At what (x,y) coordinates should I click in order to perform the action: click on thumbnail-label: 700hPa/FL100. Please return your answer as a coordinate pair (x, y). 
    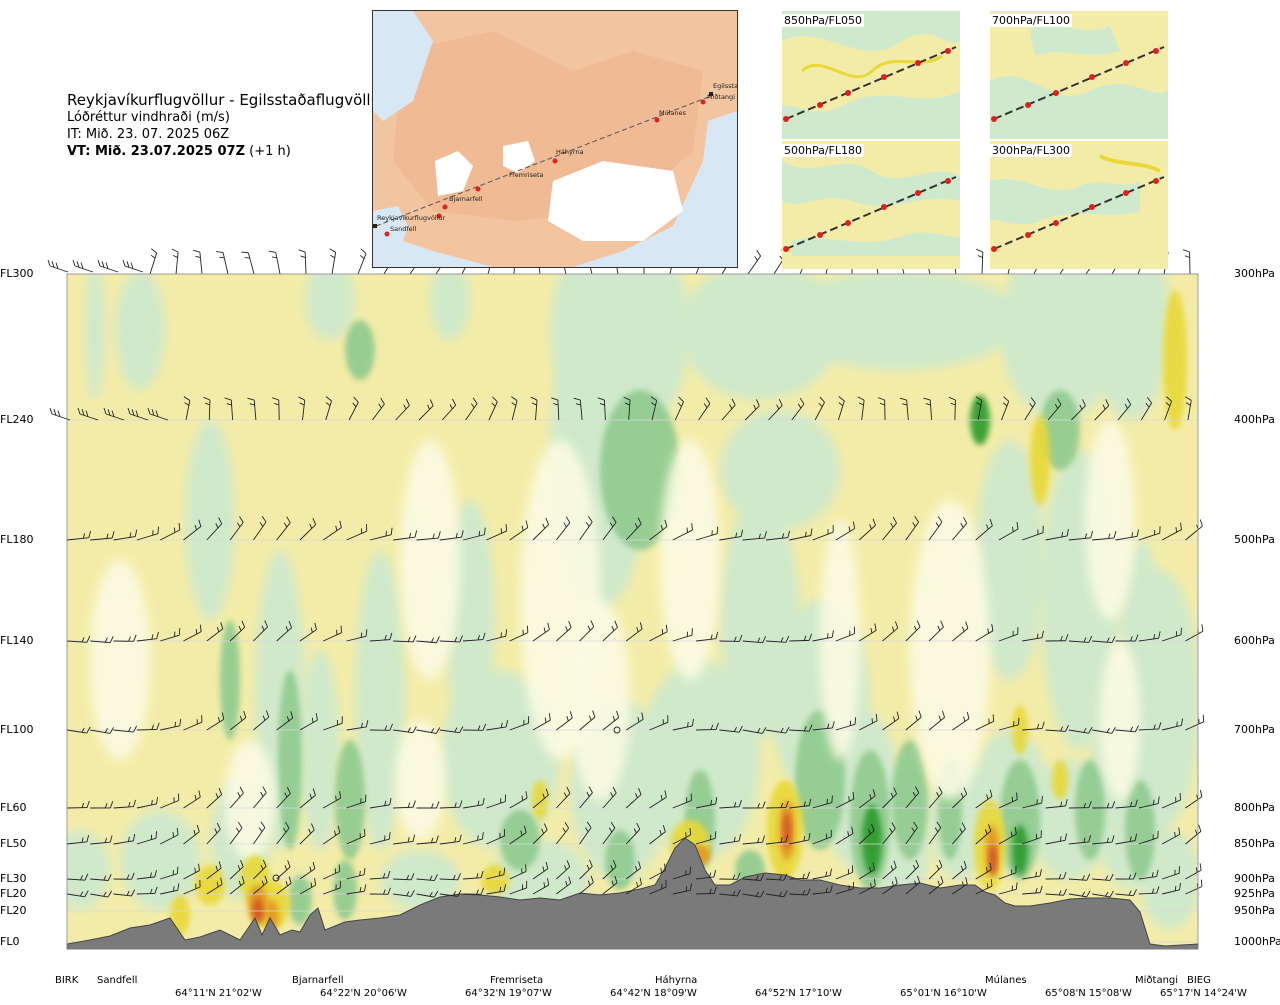
    Looking at the image, I should click on (1031, 20).